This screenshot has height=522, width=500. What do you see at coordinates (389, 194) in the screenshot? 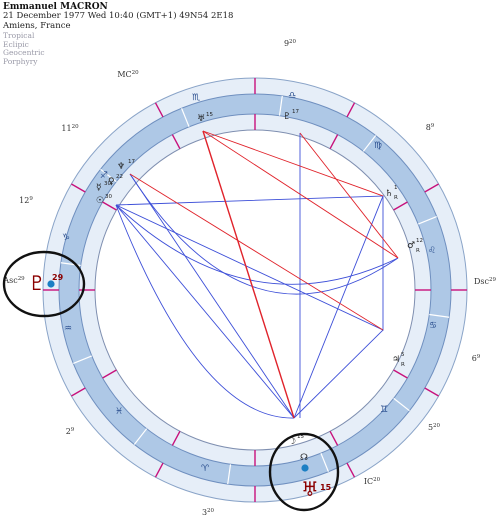
I see `planet-saturn-icon: ♄` at bounding box center [389, 194].